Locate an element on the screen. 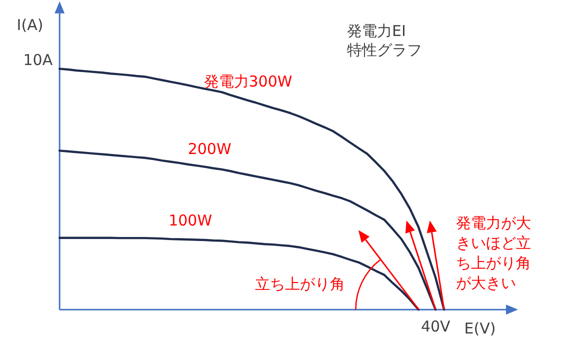 The width and height of the screenshot is (570, 345). series-label: 100W is located at coordinates (190, 221).